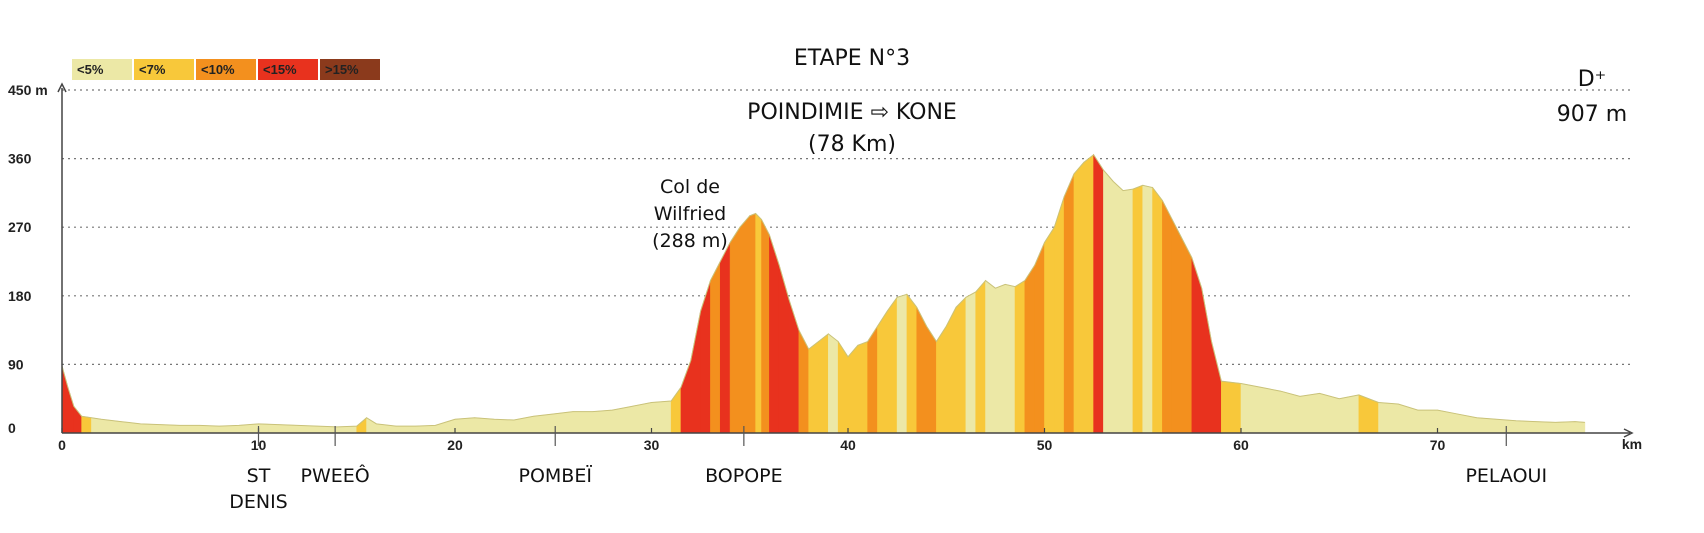 The height and width of the screenshot is (533, 1704). I want to click on annotation-line: Wilfried, so click(690, 214).